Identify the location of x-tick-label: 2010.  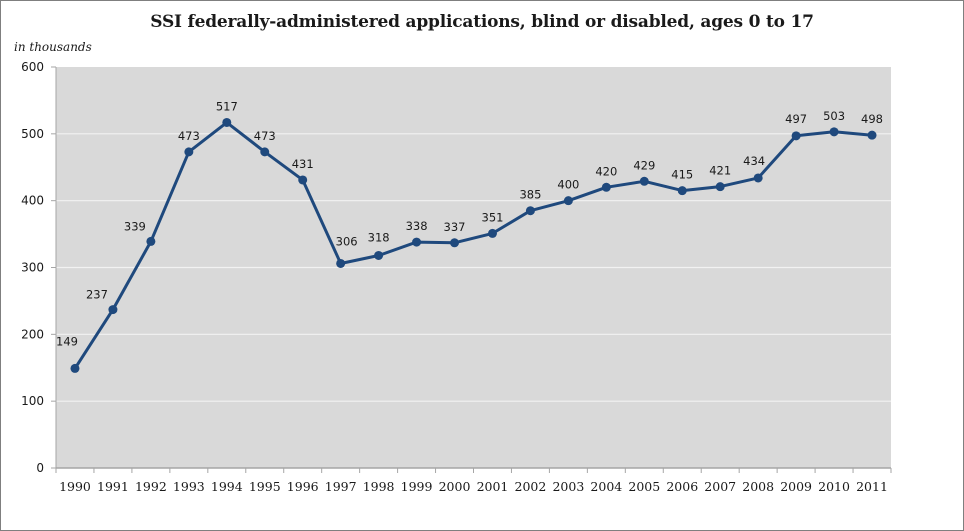
(834, 486).